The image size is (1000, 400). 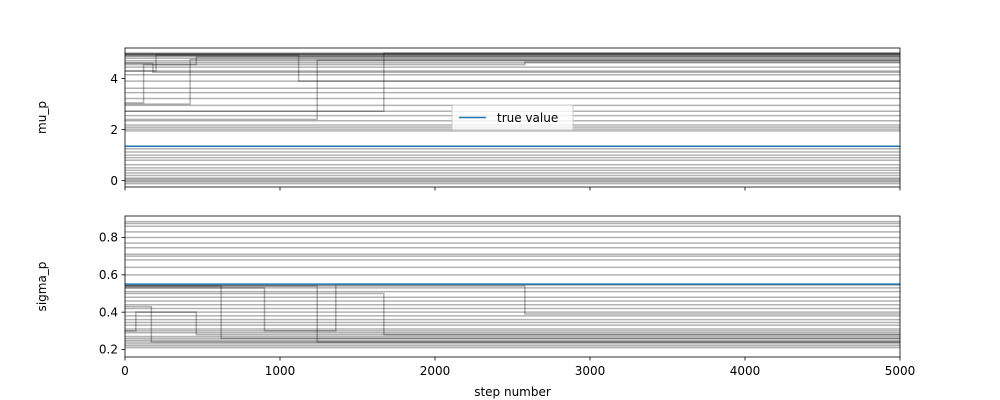 What do you see at coordinates (108, 312) in the screenshot?
I see `sigma-p-y-tick-label: 0.4` at bounding box center [108, 312].